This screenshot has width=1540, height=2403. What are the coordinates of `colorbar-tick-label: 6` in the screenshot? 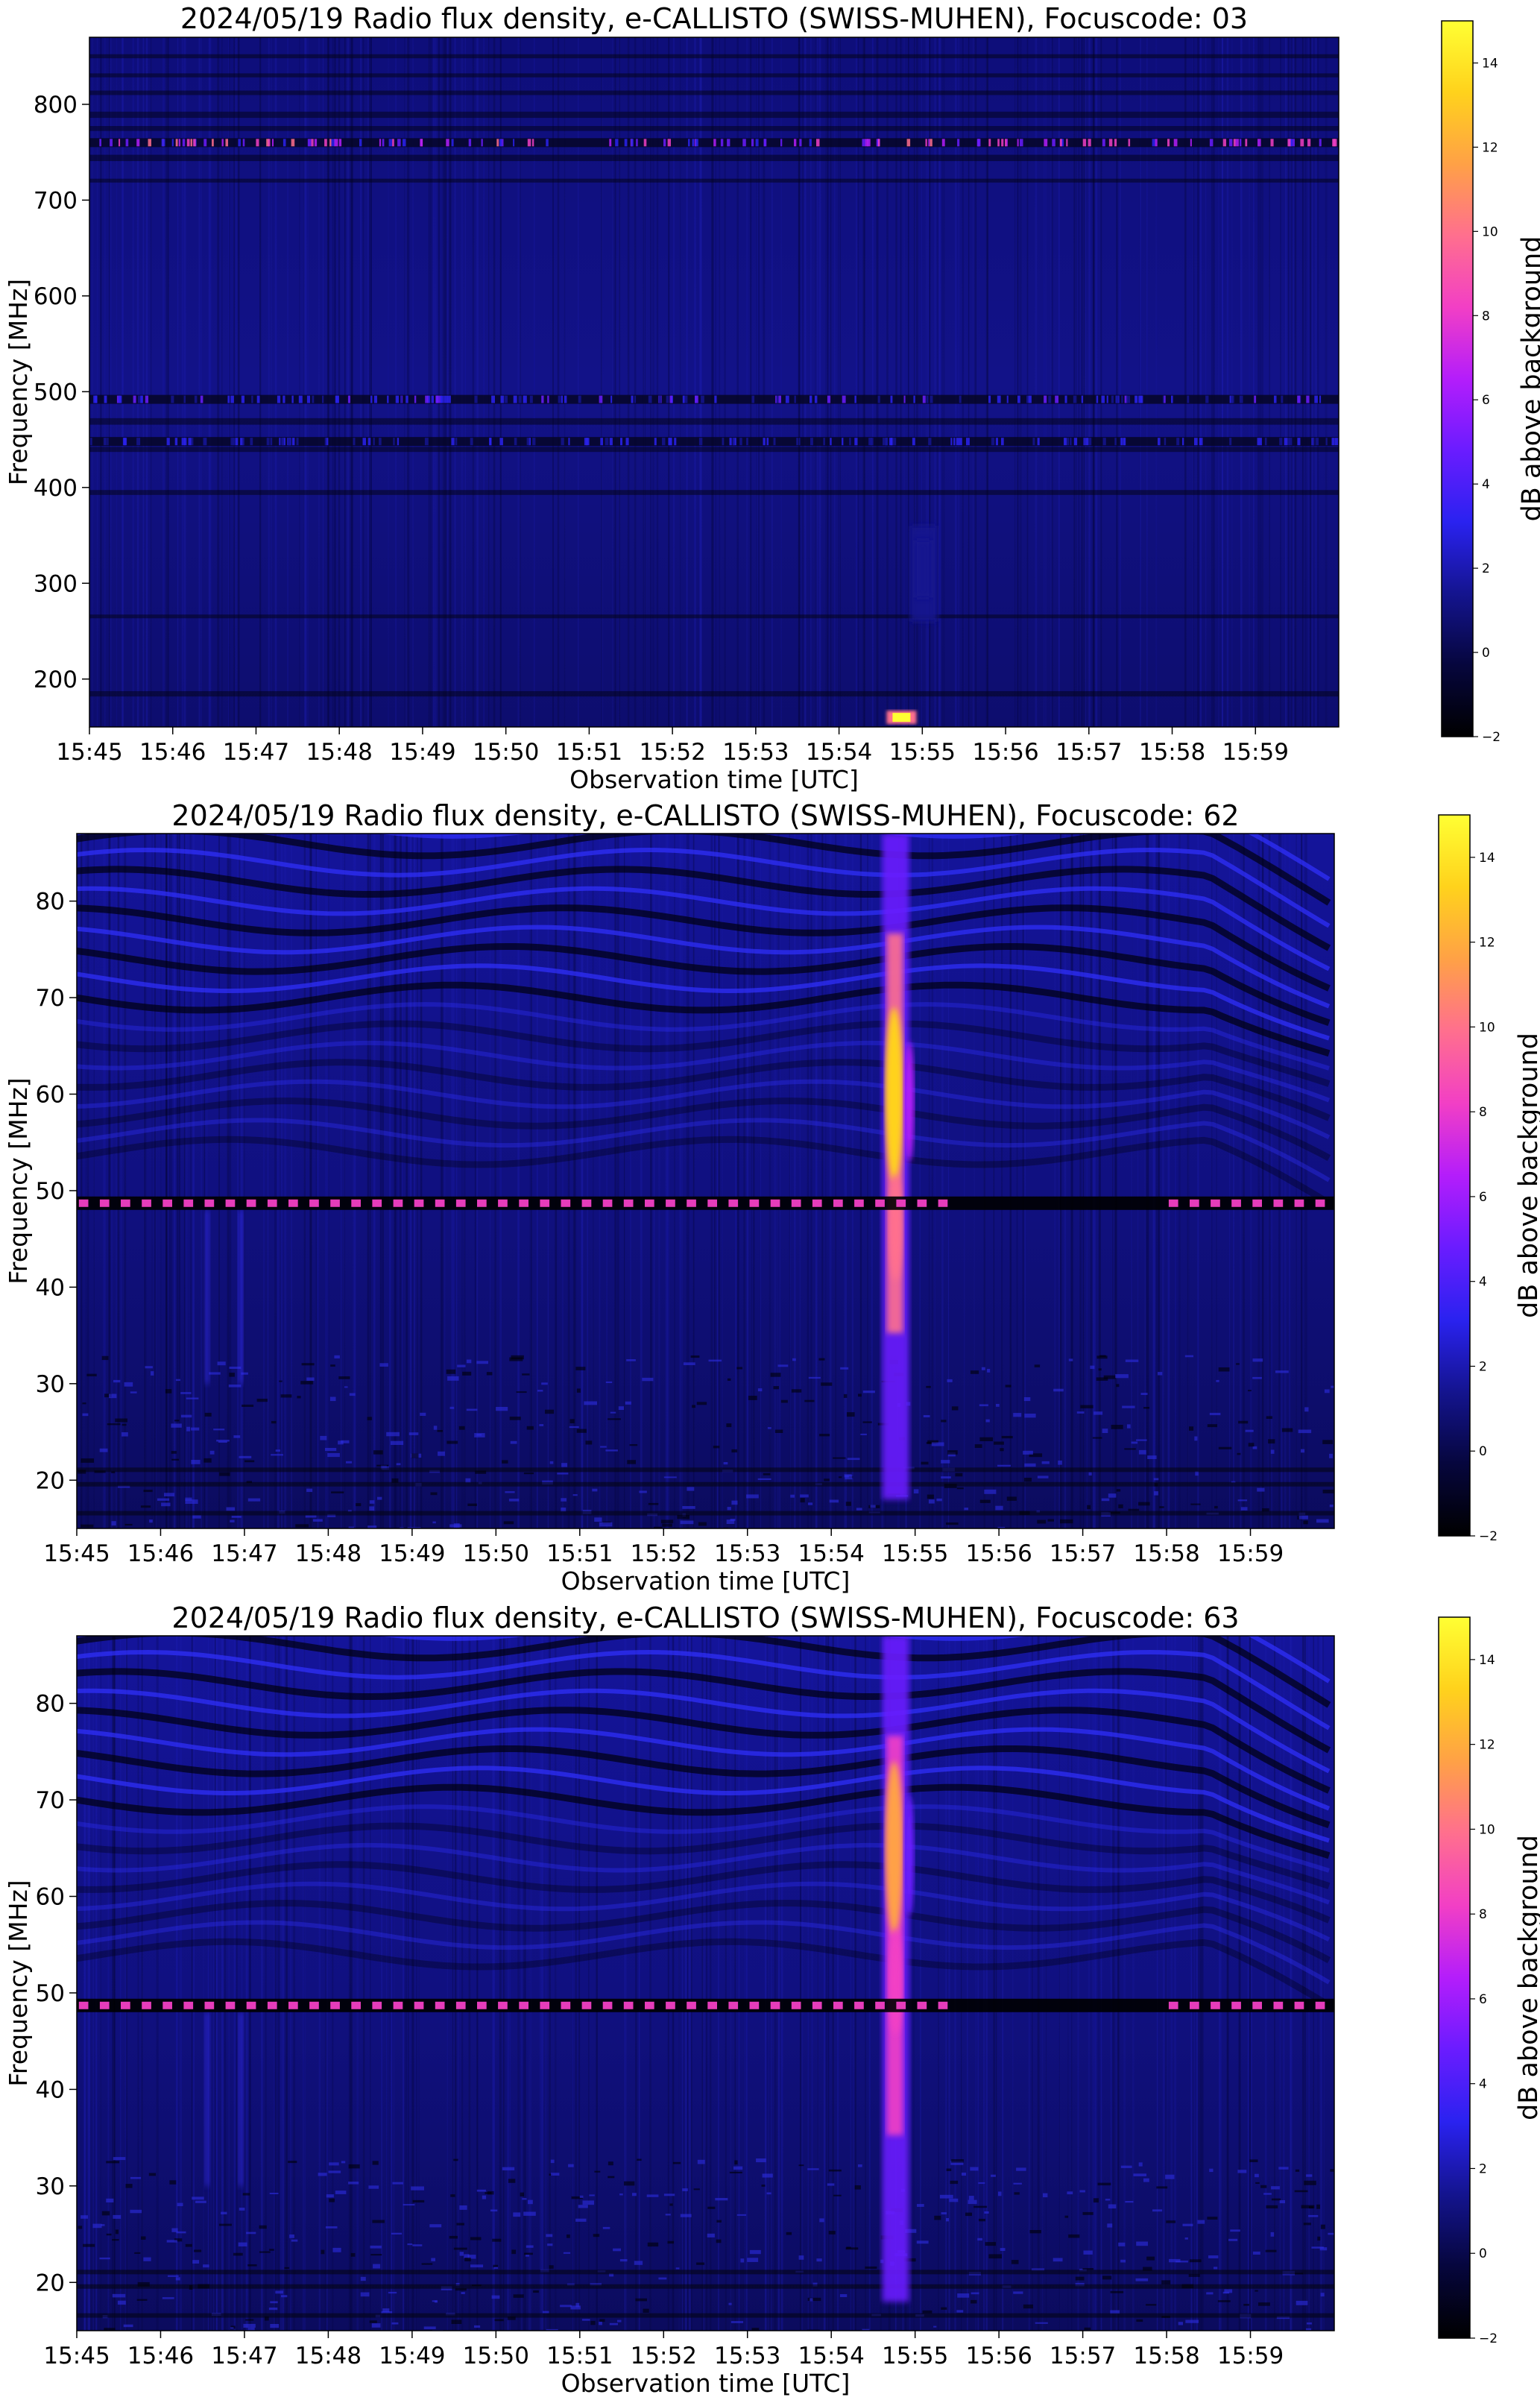 It's located at (1483, 1197).